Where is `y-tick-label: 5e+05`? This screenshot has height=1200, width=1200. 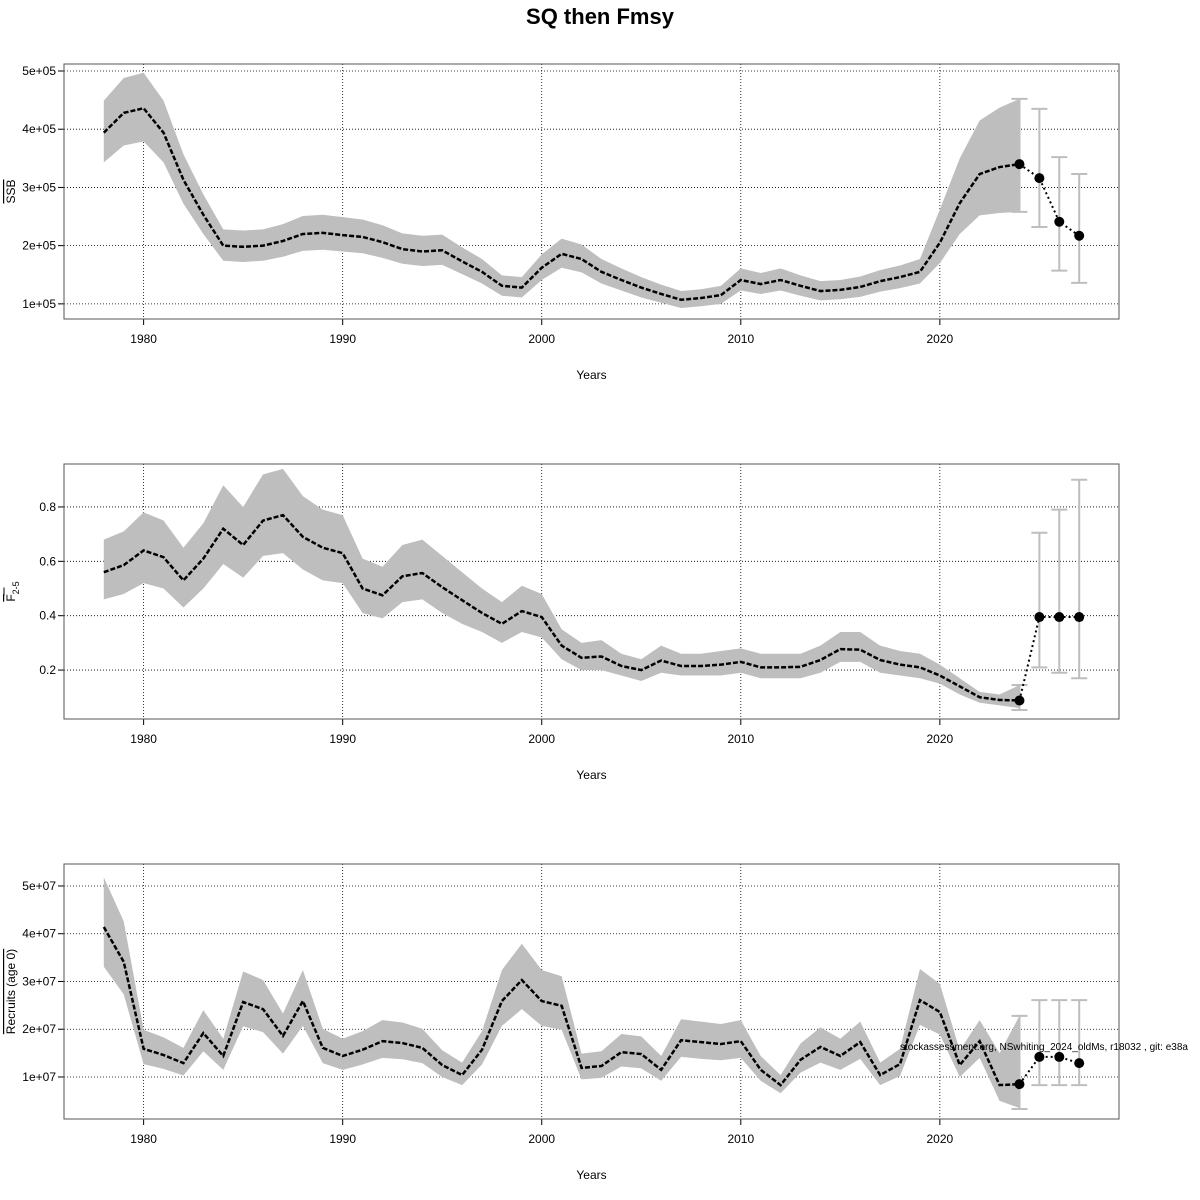 y-tick-label: 5e+05 is located at coordinates (39, 71).